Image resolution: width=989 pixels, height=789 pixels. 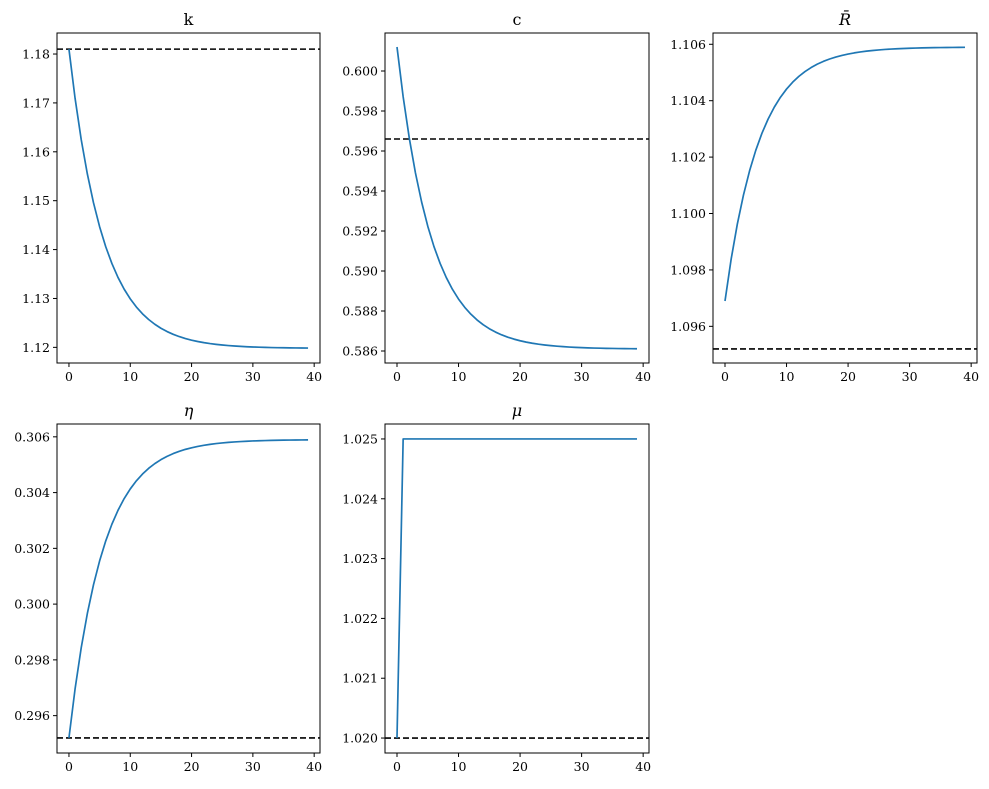 I want to click on y-tick-label: 1.12, so click(x=36, y=347).